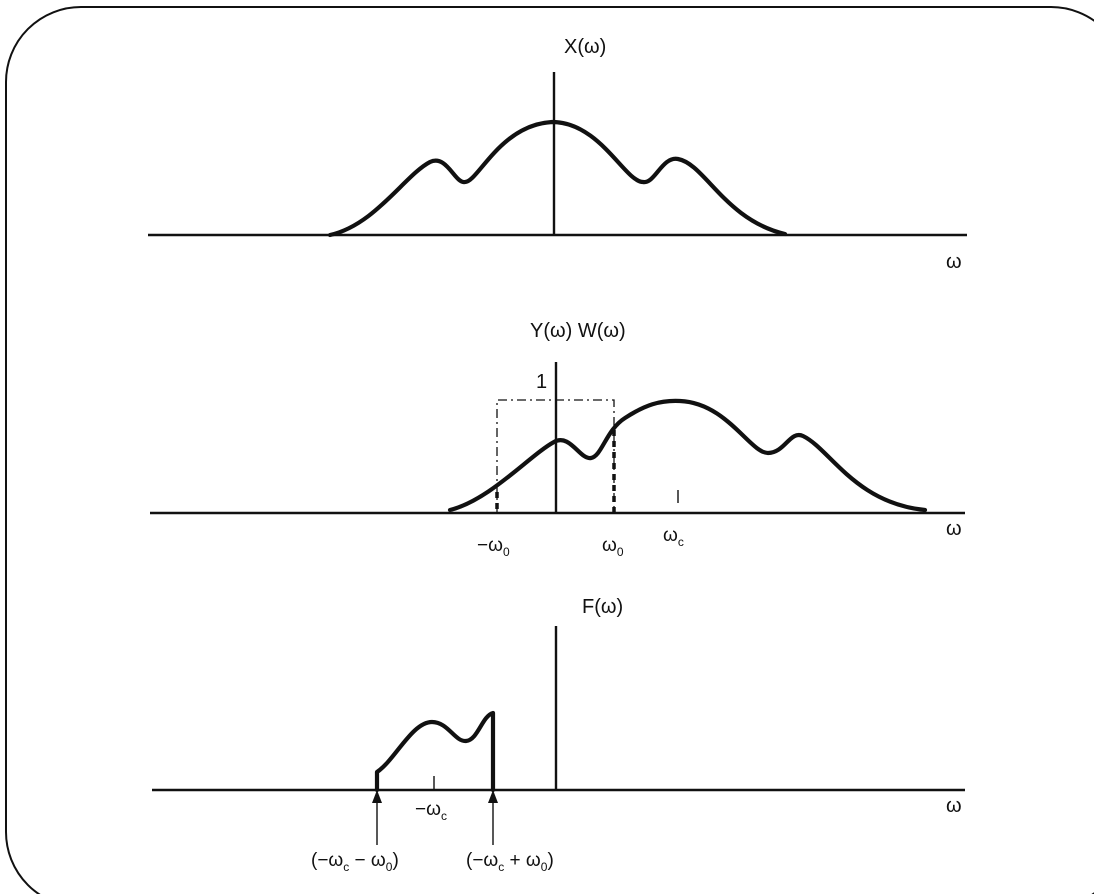 Image resolution: width=1094 pixels, height=894 pixels. What do you see at coordinates (377, 796) in the screenshot?
I see `left-edge-arrow-head` at bounding box center [377, 796].